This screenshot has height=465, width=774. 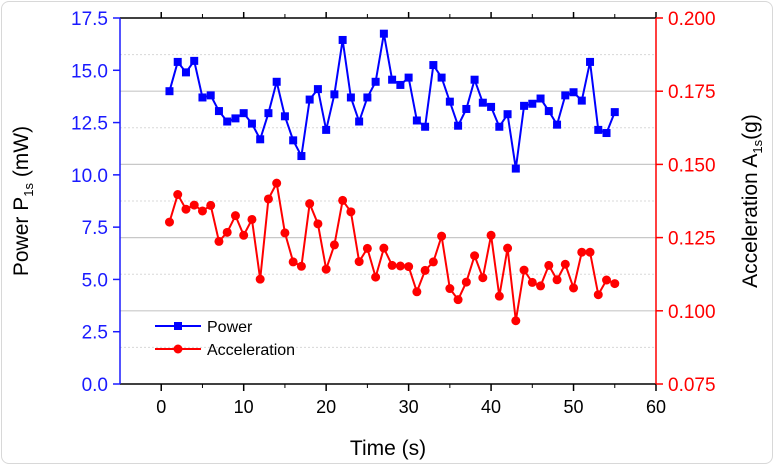 I want to click on x-axis-label: Time (s), so click(x=388, y=448).